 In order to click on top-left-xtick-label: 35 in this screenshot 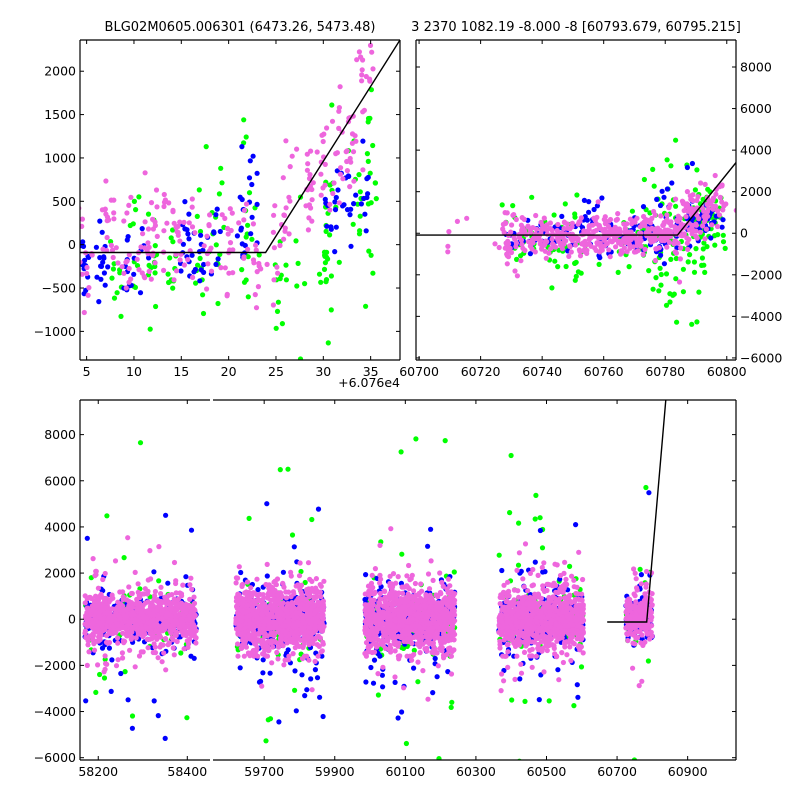, I will do `click(371, 371)`.